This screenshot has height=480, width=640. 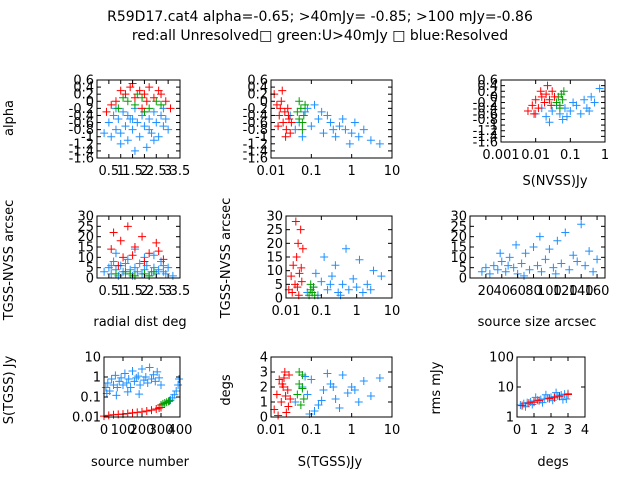 I want to click on y-tick-label: 25, so click(x=274, y=230).